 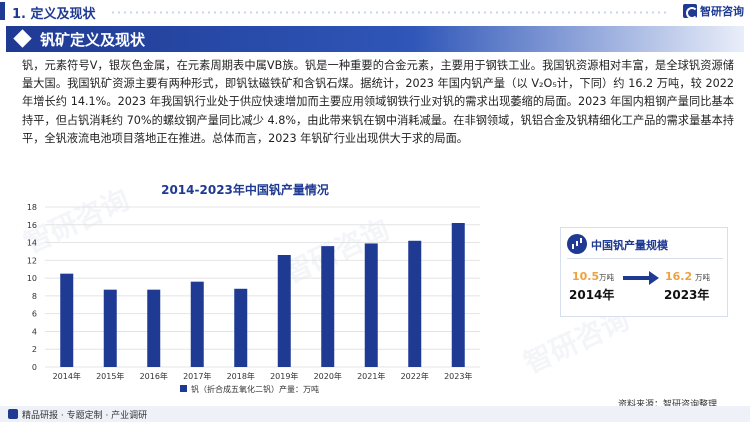 I want to click on legend-swatch, so click(x=183, y=388).